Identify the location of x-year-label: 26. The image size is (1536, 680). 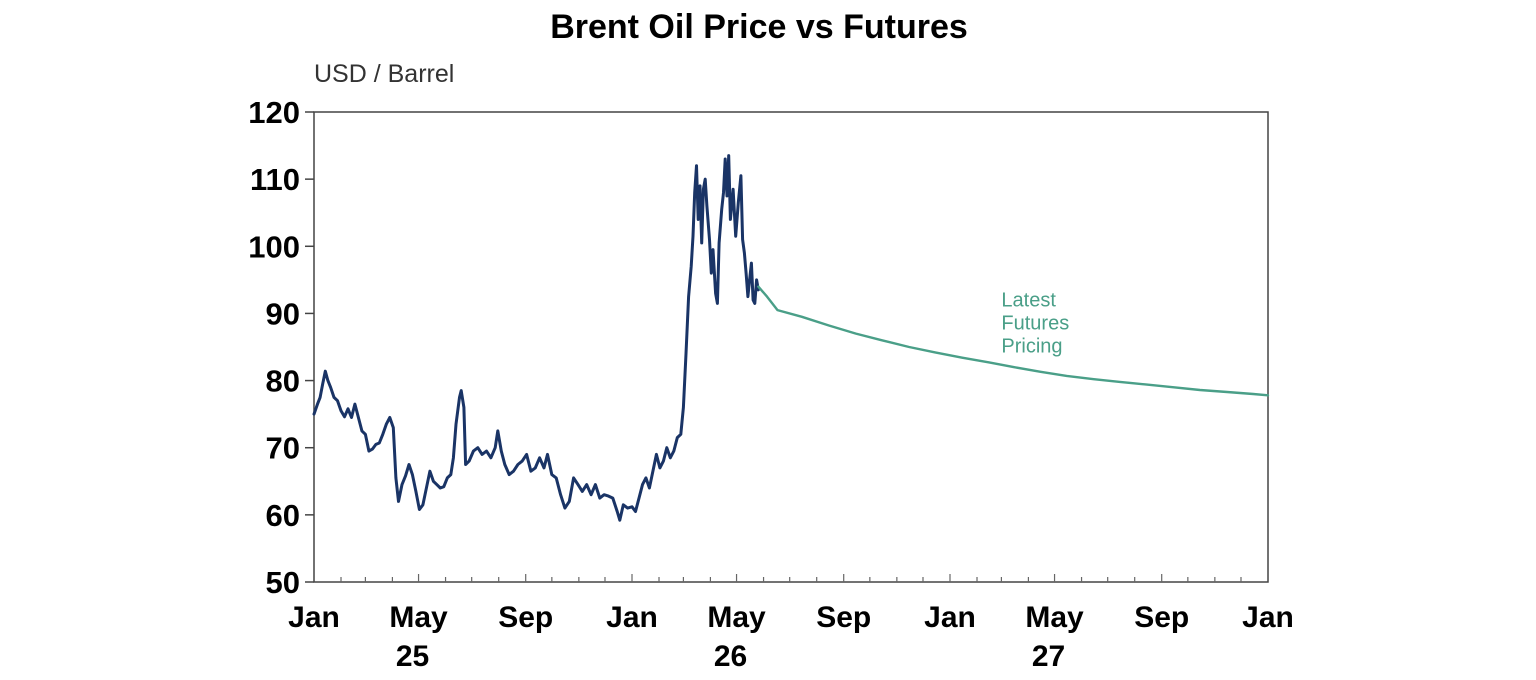
(730, 656).